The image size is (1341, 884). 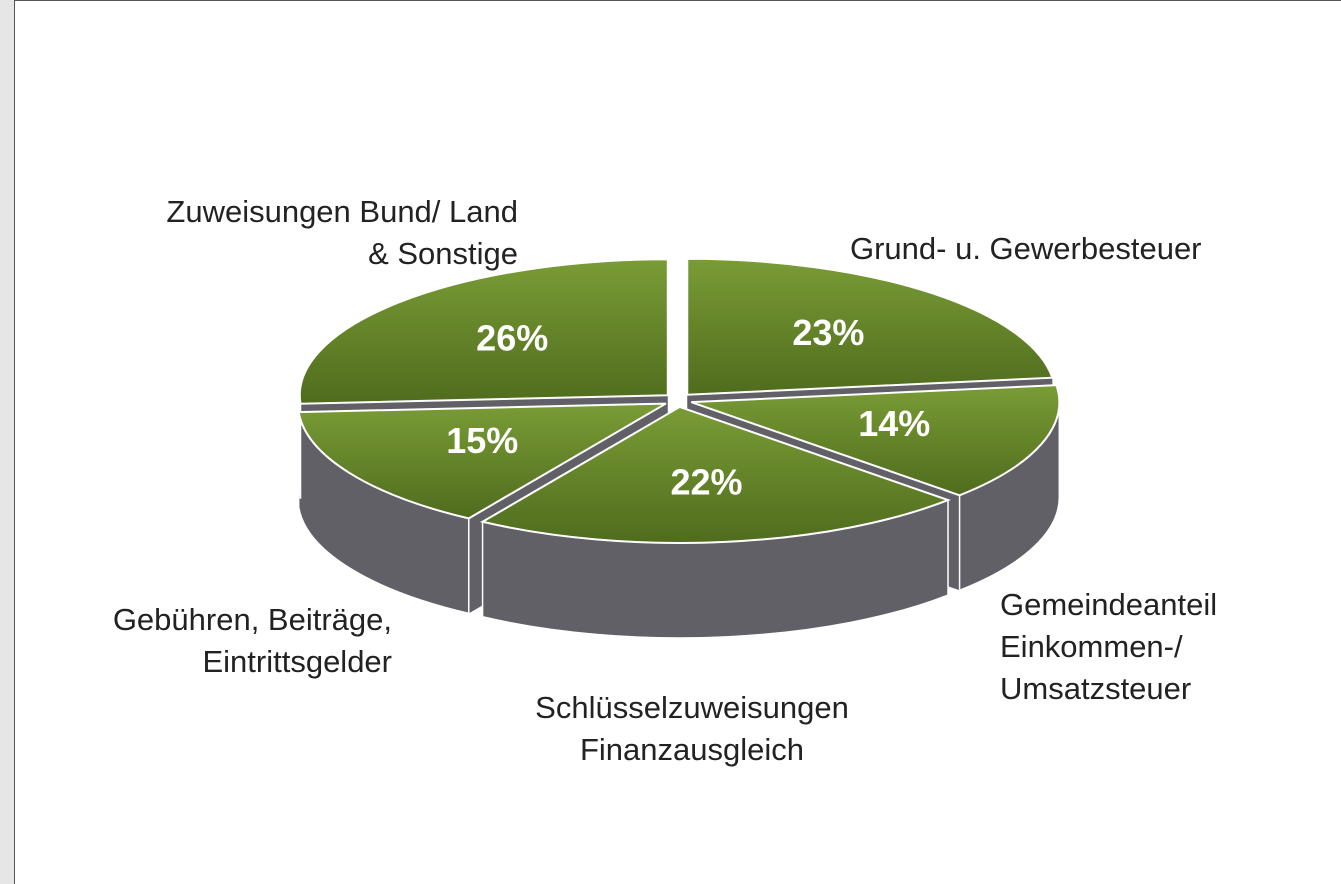 What do you see at coordinates (482, 440) in the screenshot?
I see `value-label: 15%` at bounding box center [482, 440].